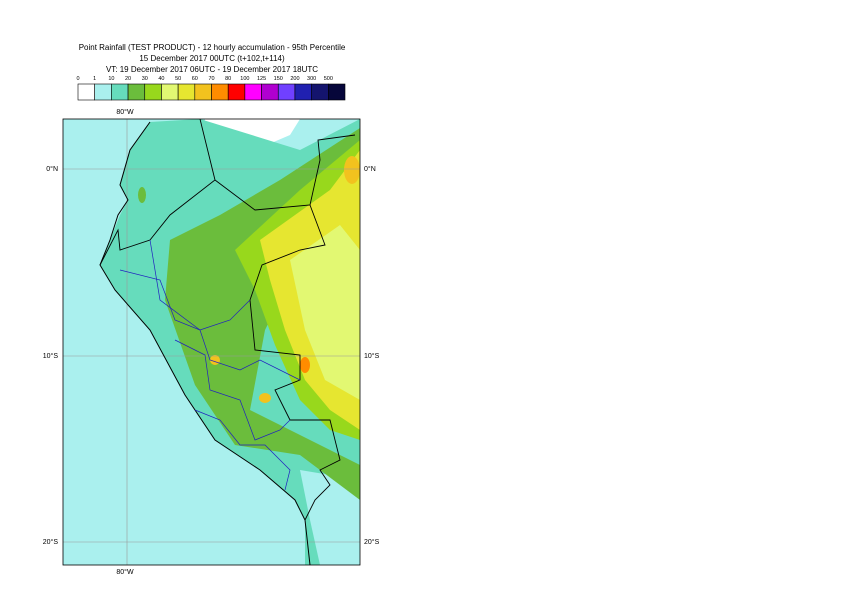 This screenshot has width=842, height=601. What do you see at coordinates (128, 79) in the screenshot?
I see `legend-label: 20` at bounding box center [128, 79].